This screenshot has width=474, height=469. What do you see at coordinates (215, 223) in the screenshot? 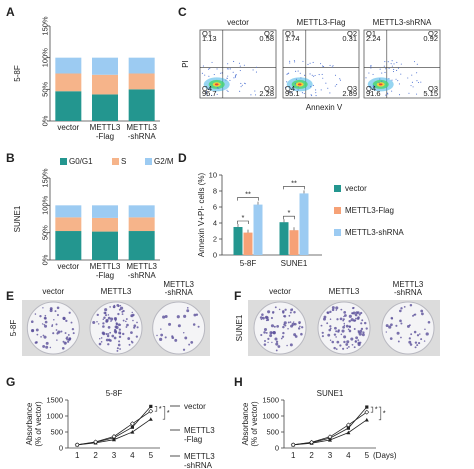
I see `y-tick-label: 4` at bounding box center [215, 223].